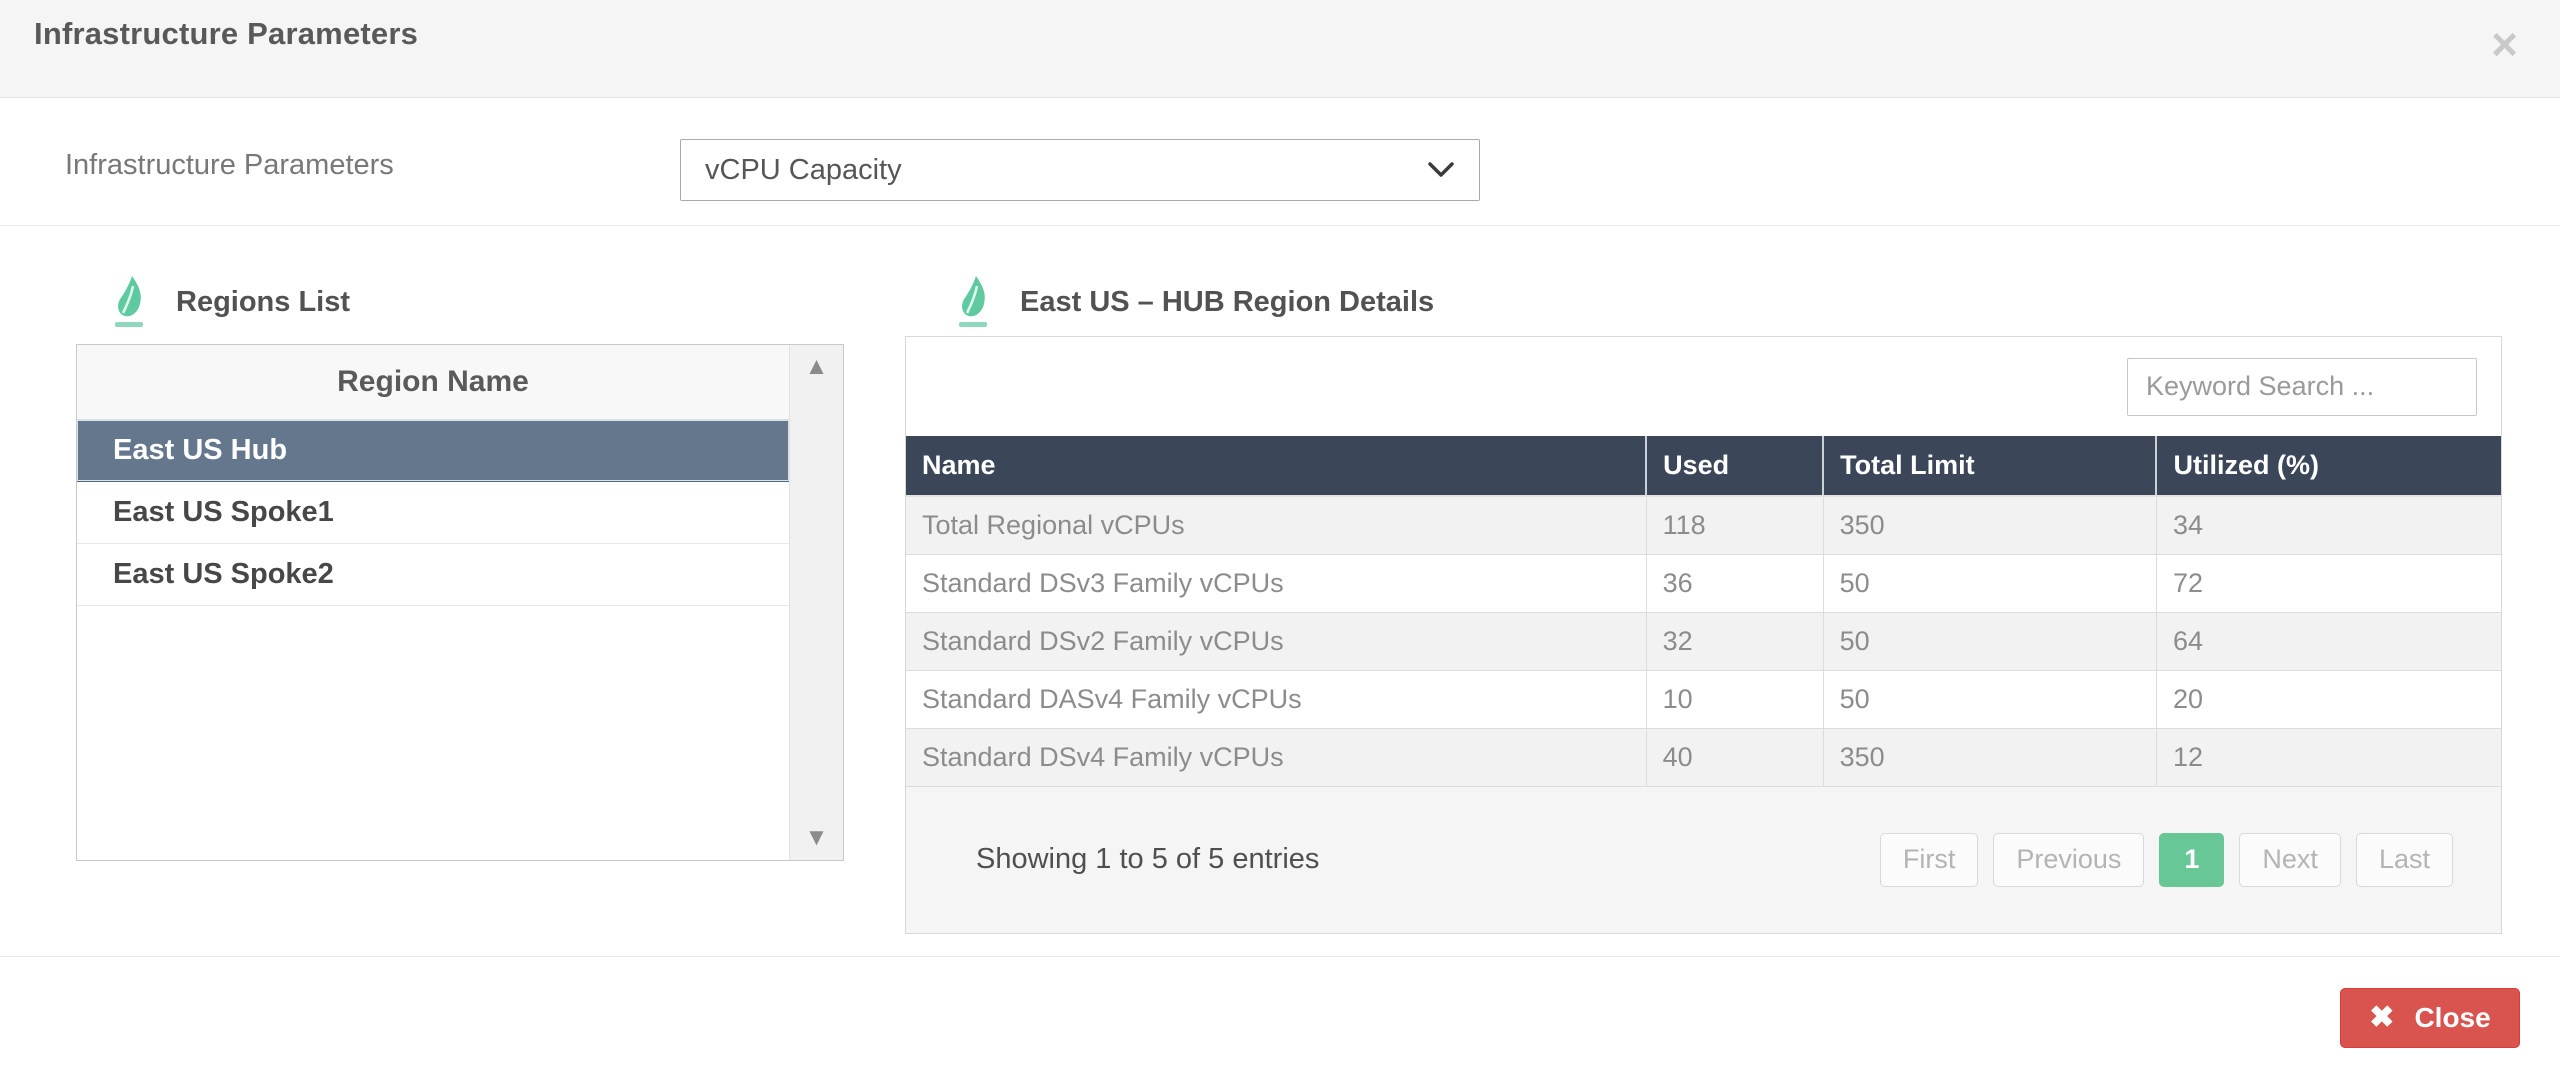  Describe the element at coordinates (263, 301) in the screenshot. I see `regions-list-title: Regions List` at that location.